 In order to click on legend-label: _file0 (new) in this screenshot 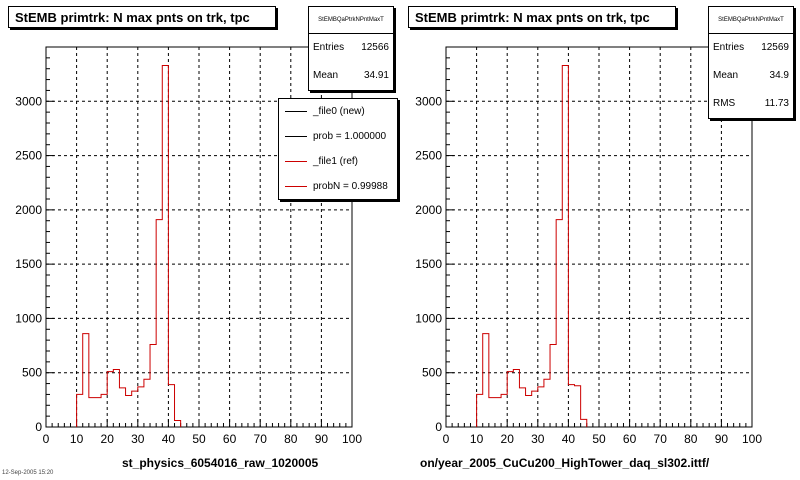, I will do `click(339, 111)`.